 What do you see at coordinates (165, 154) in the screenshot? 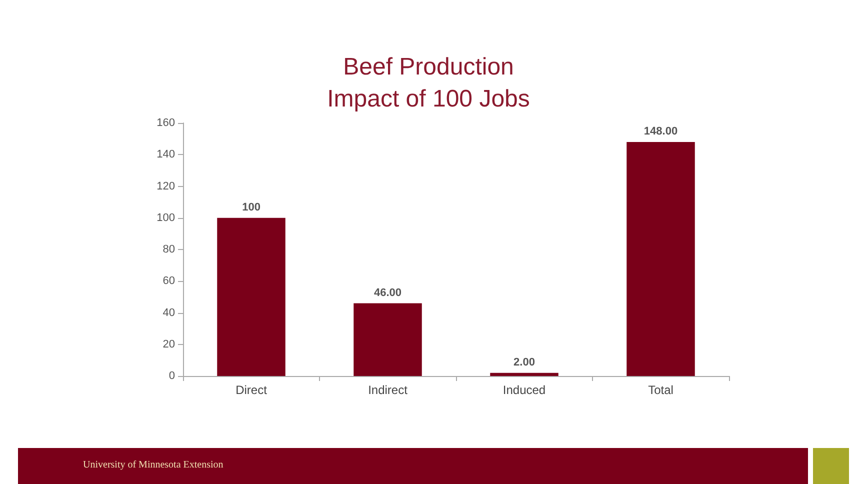
I see `y-tick-label: 140` at bounding box center [165, 154].